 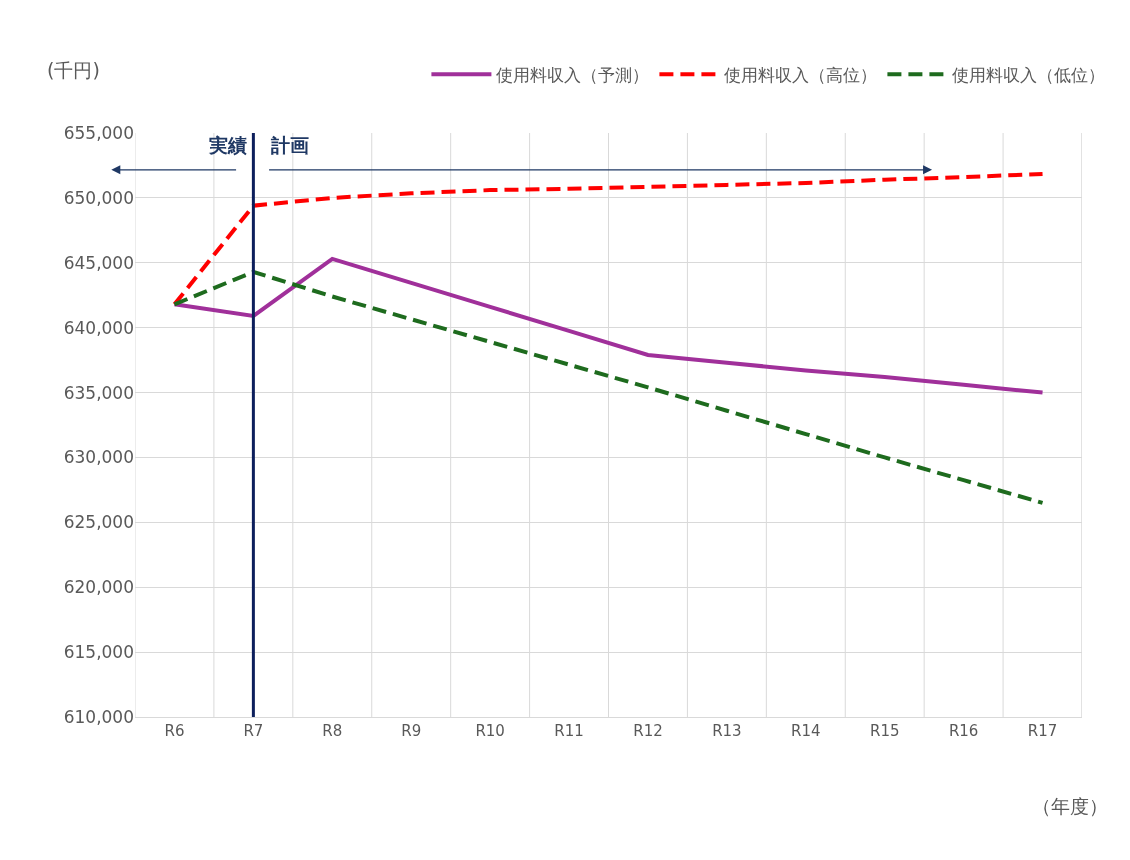 What do you see at coordinates (801, 74) in the screenshot?
I see `legend-label: 使用料収入（高位）` at bounding box center [801, 74].